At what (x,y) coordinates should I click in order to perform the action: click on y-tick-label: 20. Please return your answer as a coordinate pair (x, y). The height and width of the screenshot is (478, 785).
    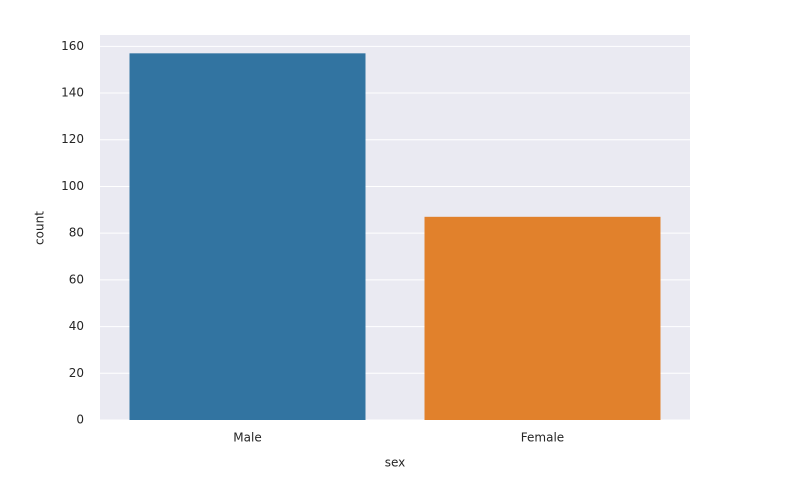
    Looking at the image, I should click on (76, 373).